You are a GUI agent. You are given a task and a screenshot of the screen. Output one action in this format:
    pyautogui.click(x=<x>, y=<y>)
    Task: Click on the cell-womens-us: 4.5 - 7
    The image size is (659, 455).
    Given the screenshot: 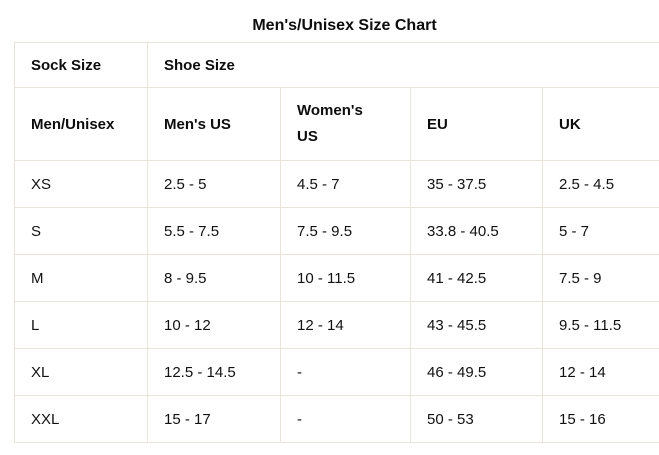 What is the action you would take?
    pyautogui.click(x=345, y=184)
    